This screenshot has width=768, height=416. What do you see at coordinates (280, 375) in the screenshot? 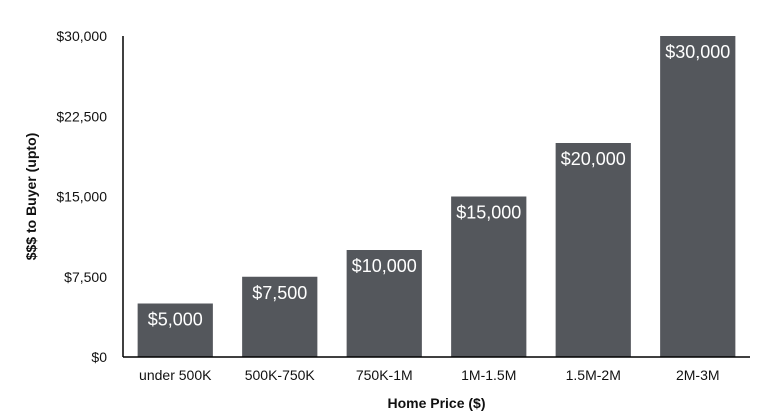
I see `x-tick-label: 500K-750K` at bounding box center [280, 375].